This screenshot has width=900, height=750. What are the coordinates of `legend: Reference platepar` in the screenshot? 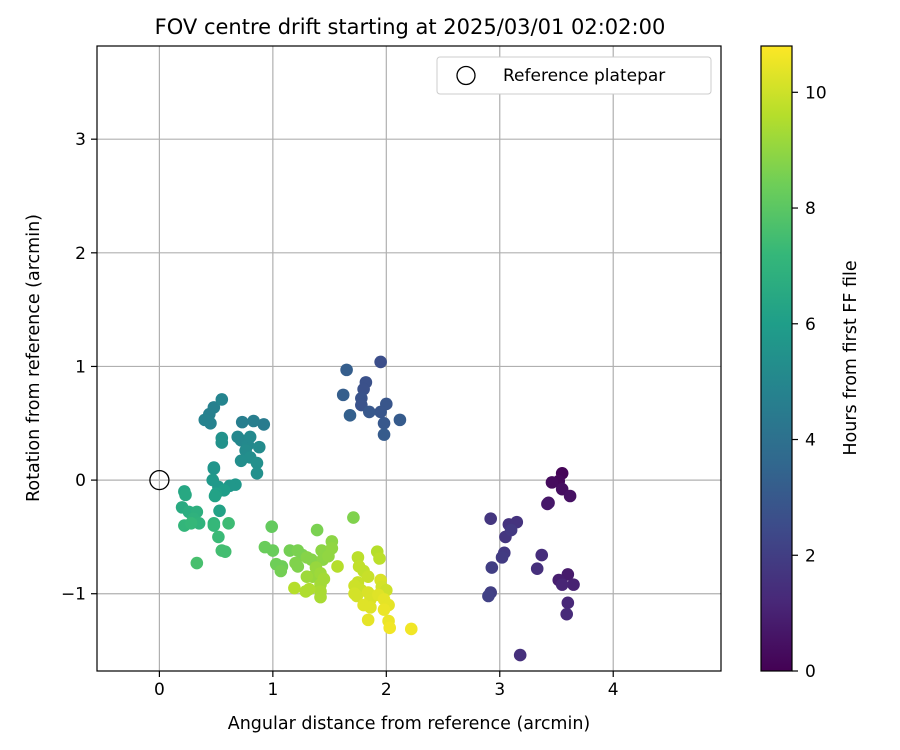 It's located at (574, 75).